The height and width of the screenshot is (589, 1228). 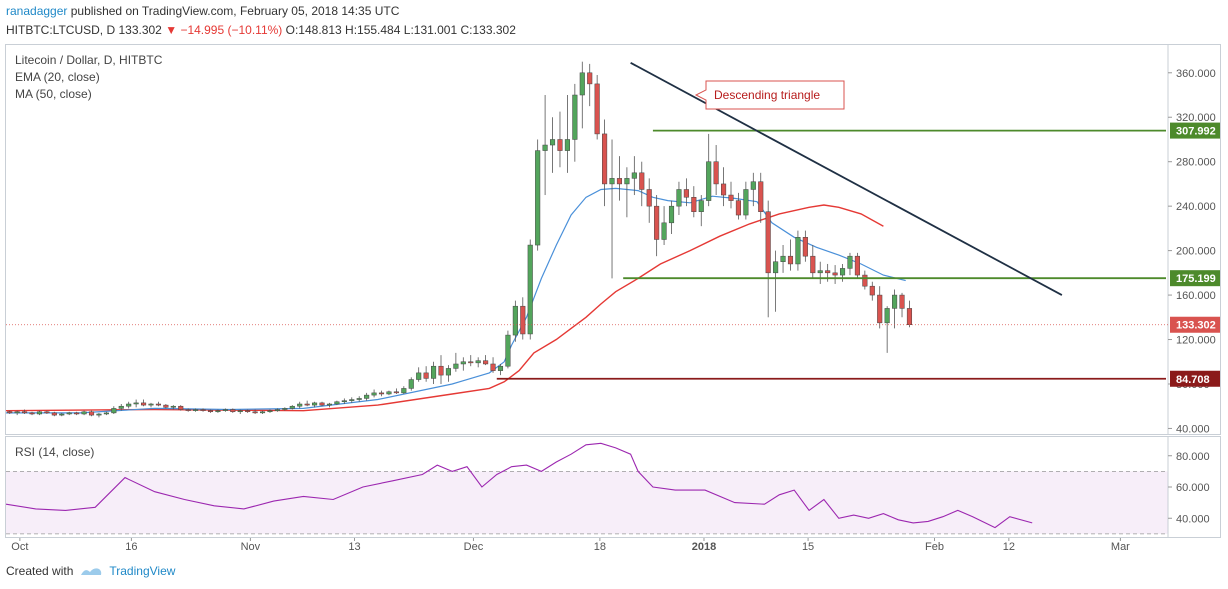 I want to click on created-with: Created with, so click(x=40, y=571).